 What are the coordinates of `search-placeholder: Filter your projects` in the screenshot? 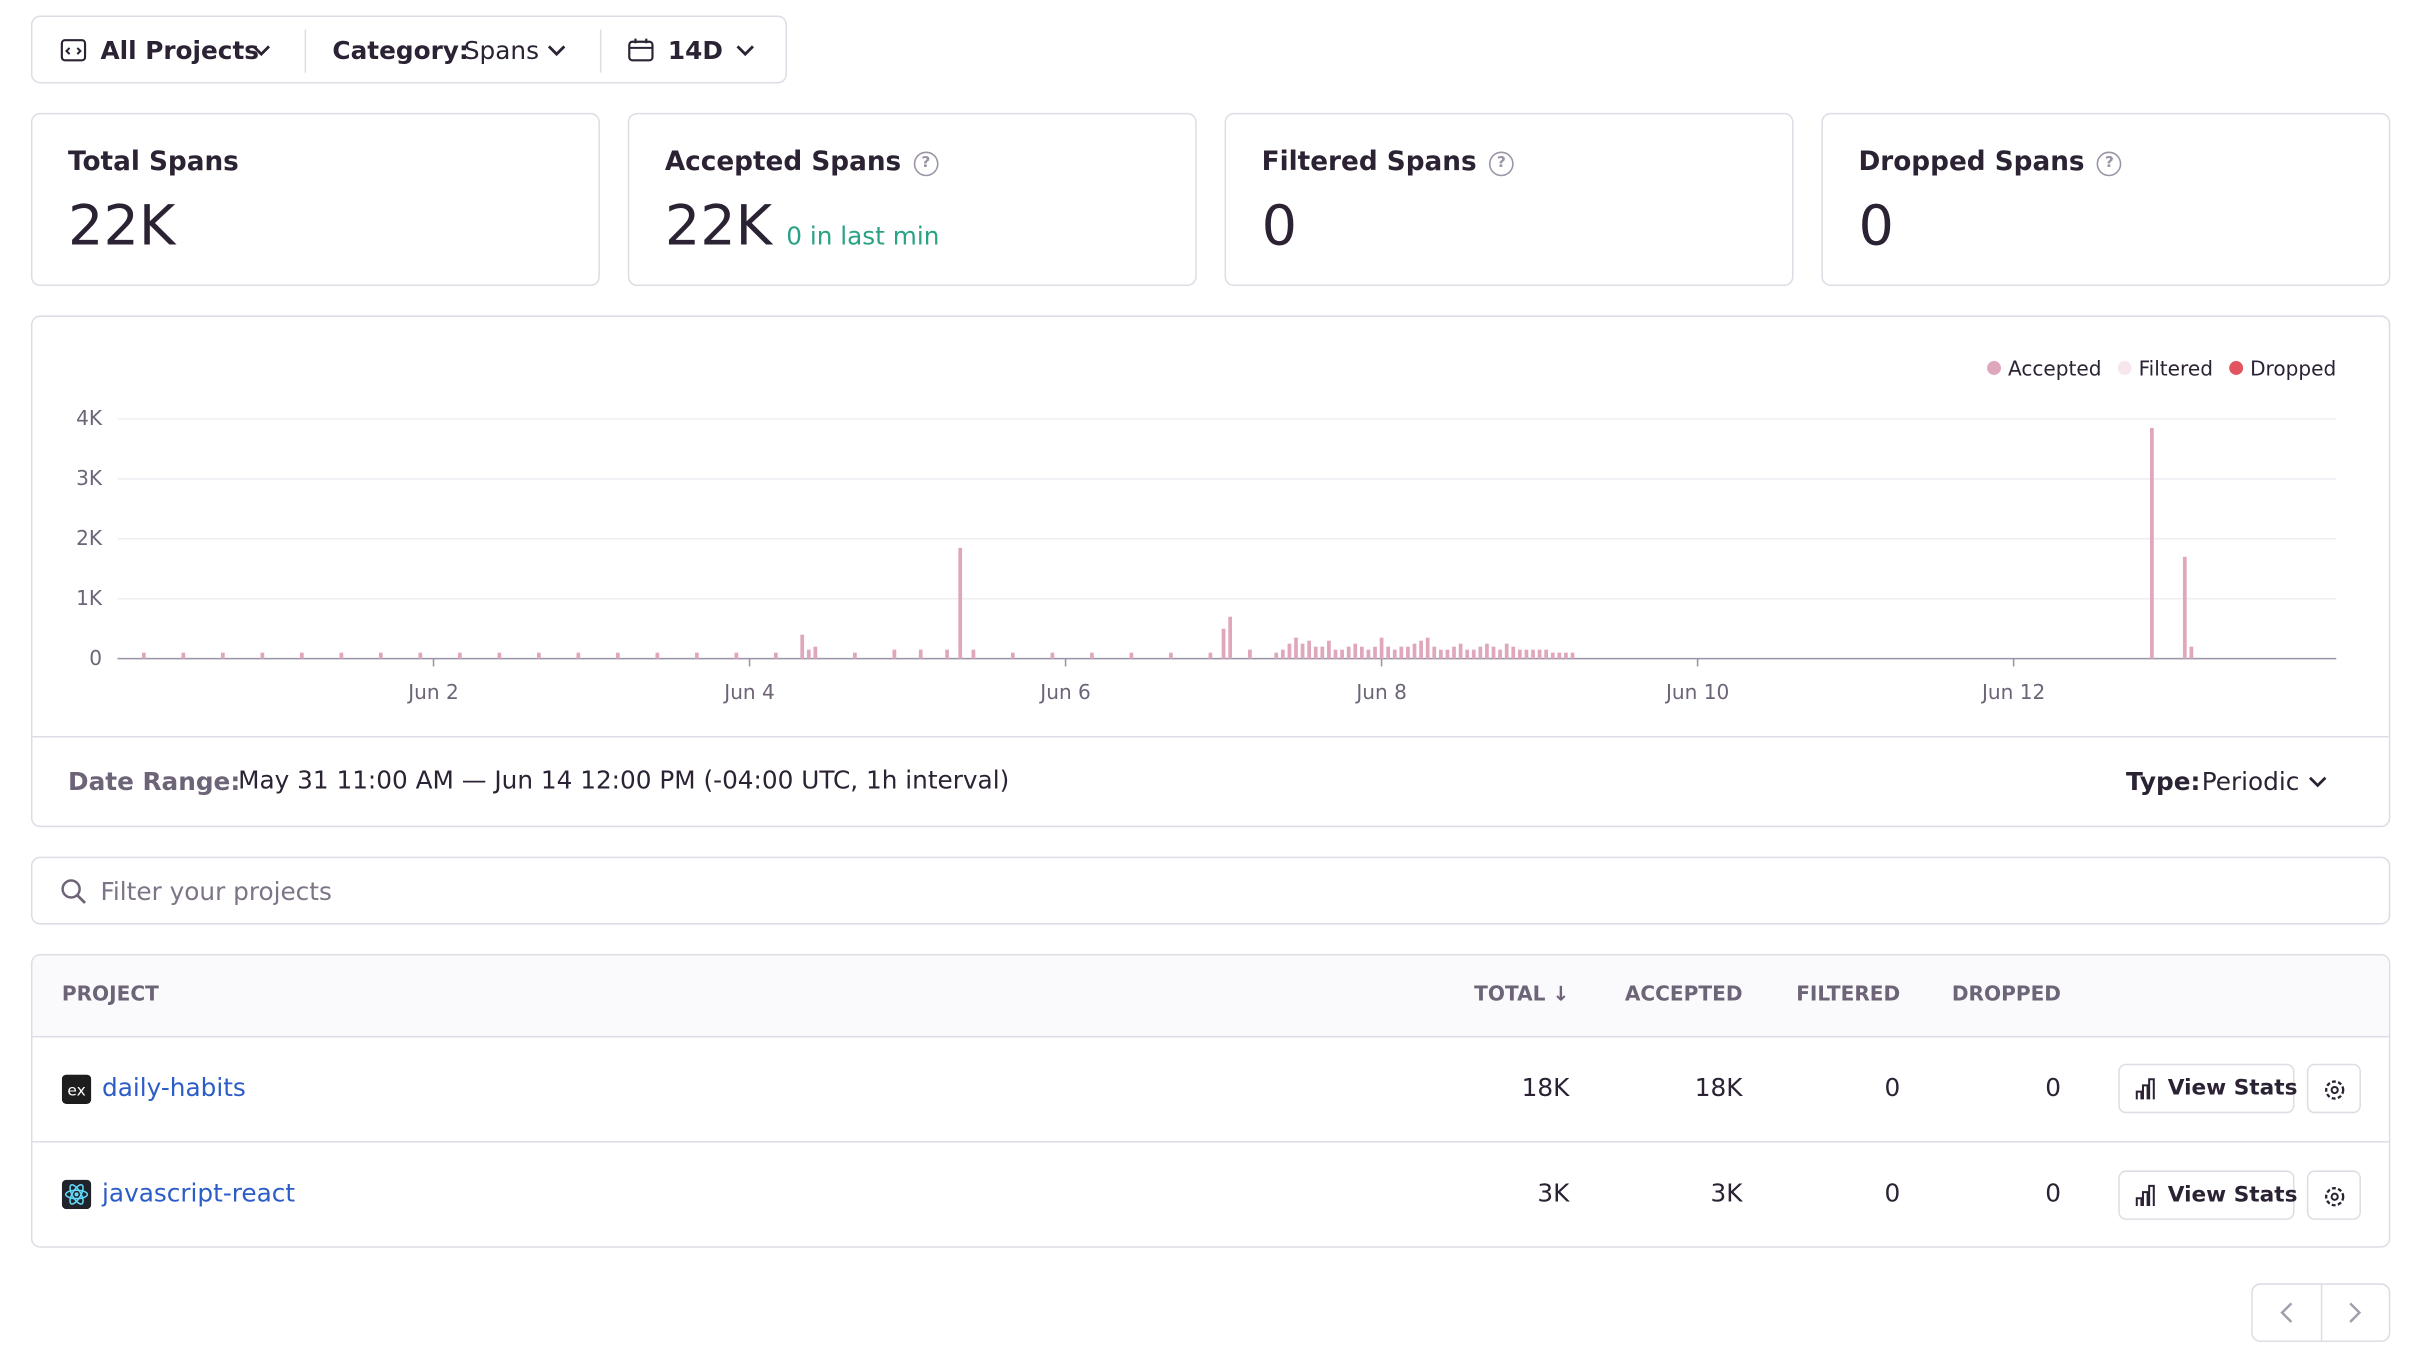 It's located at (216, 891).